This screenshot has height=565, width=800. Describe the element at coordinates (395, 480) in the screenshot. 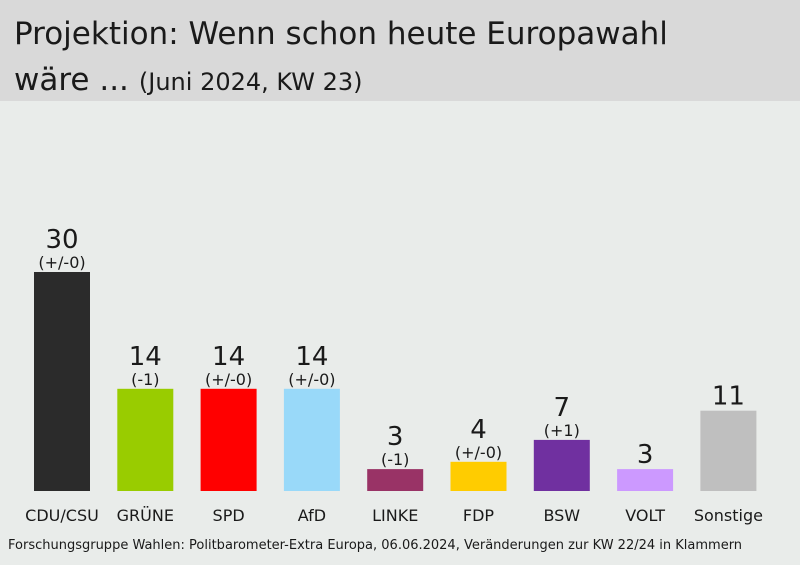

I see `bar-linke` at that location.